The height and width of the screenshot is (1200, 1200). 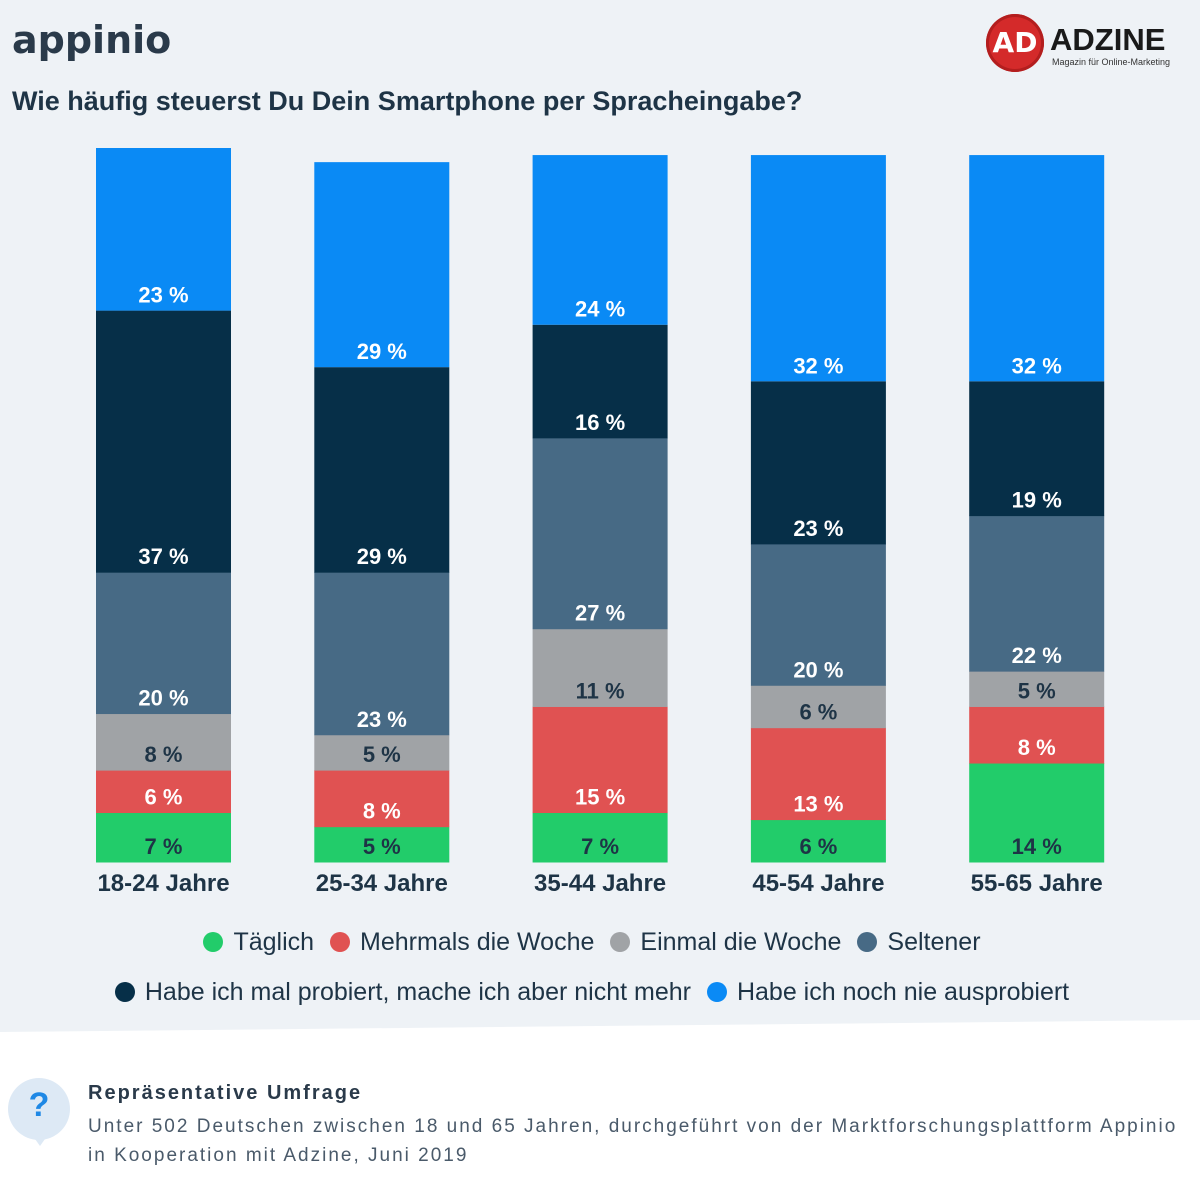 I want to click on legend-item-einmal-die-woche: Einmal die Woche, so click(x=725, y=942).